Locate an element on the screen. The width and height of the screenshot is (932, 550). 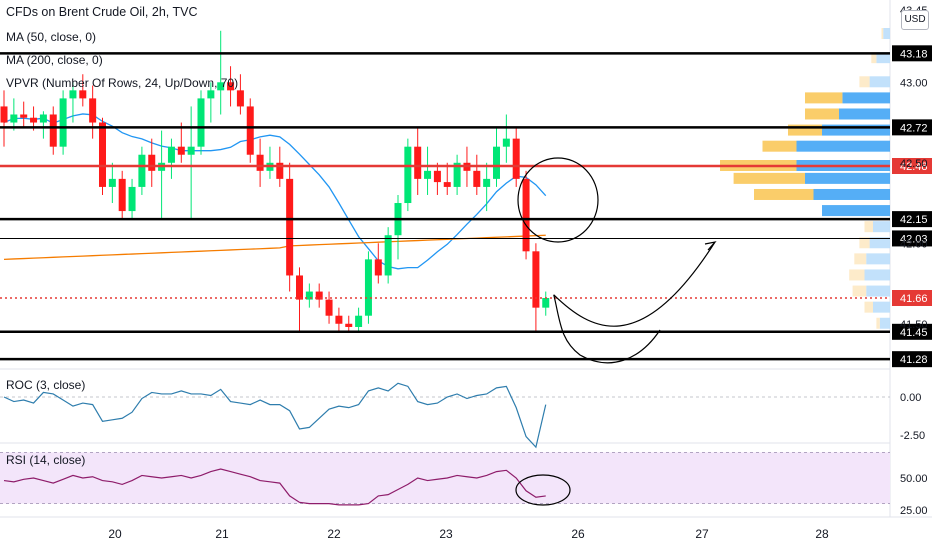
annotation-arrowhead is located at coordinates (710, 246).